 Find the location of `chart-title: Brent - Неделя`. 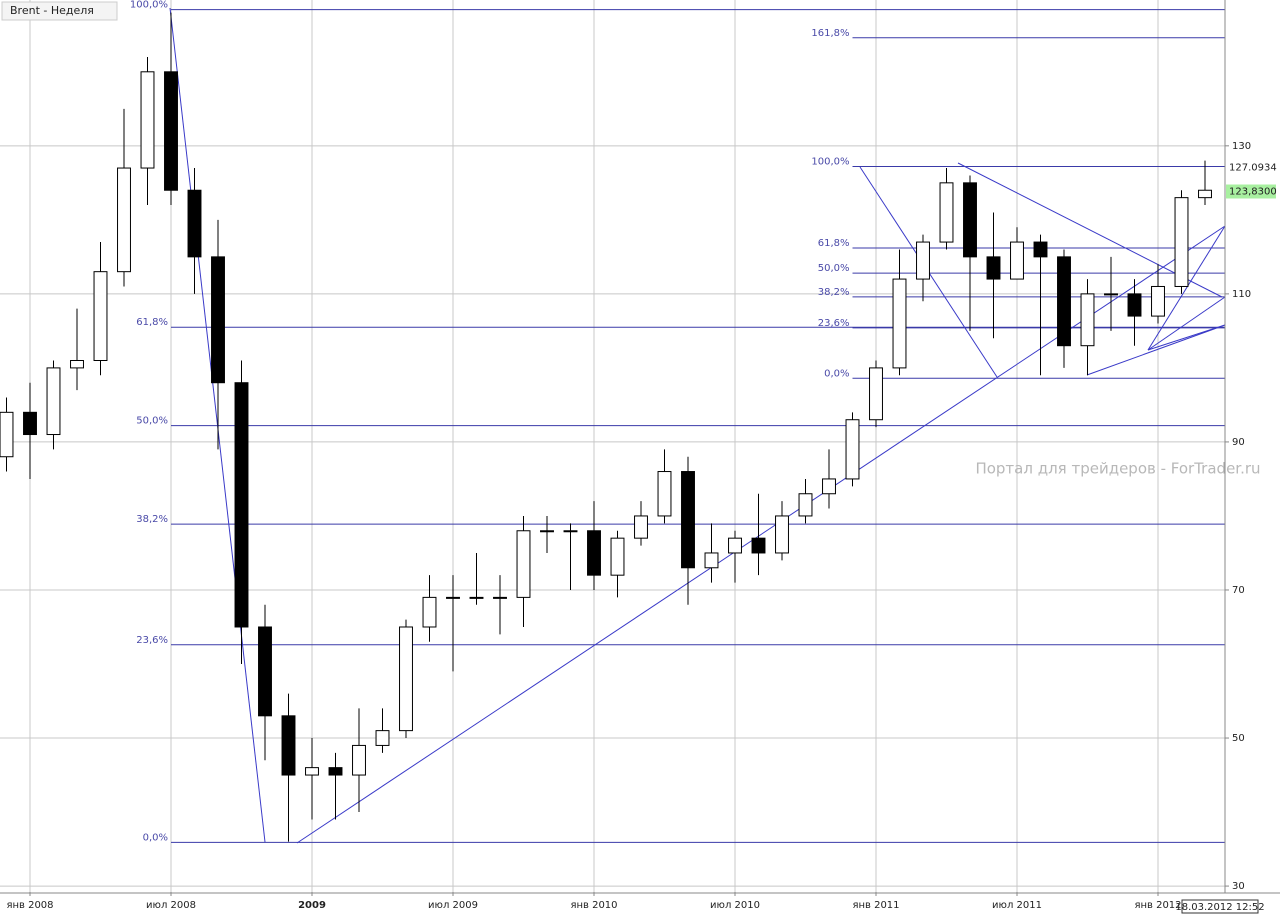

chart-title: Brent - Неделя is located at coordinates (52, 10).